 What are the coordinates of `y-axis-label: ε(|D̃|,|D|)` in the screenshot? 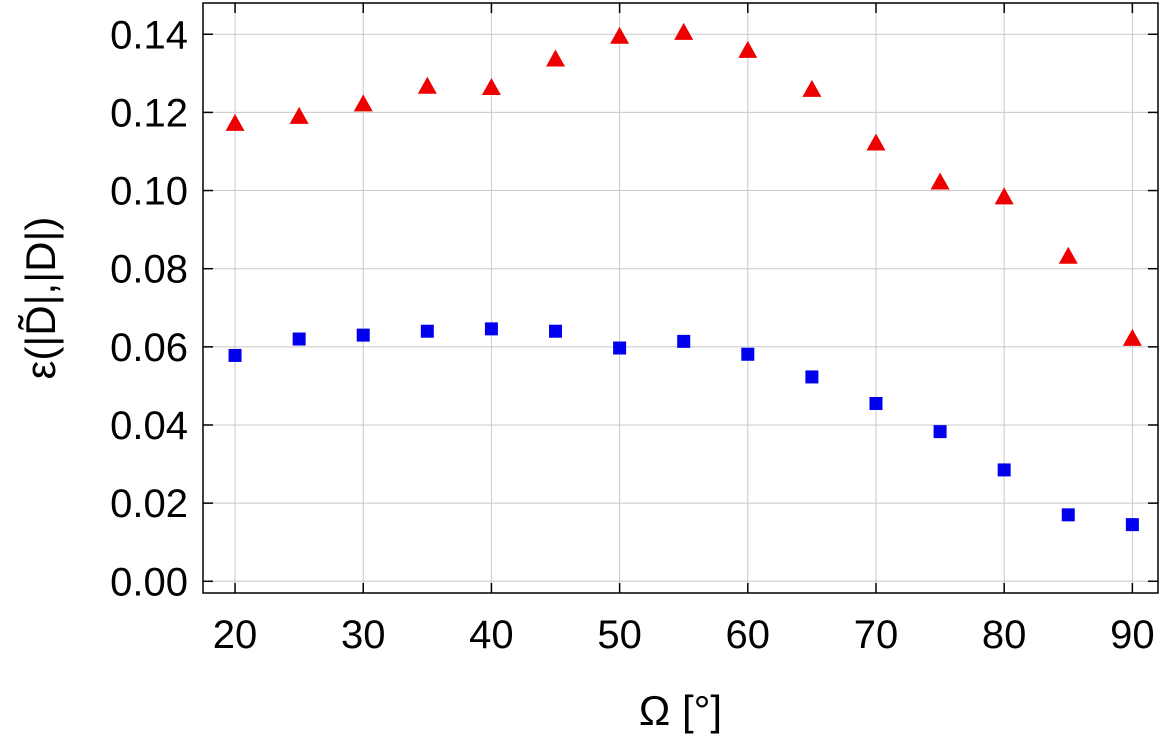 It's located at (40, 298).